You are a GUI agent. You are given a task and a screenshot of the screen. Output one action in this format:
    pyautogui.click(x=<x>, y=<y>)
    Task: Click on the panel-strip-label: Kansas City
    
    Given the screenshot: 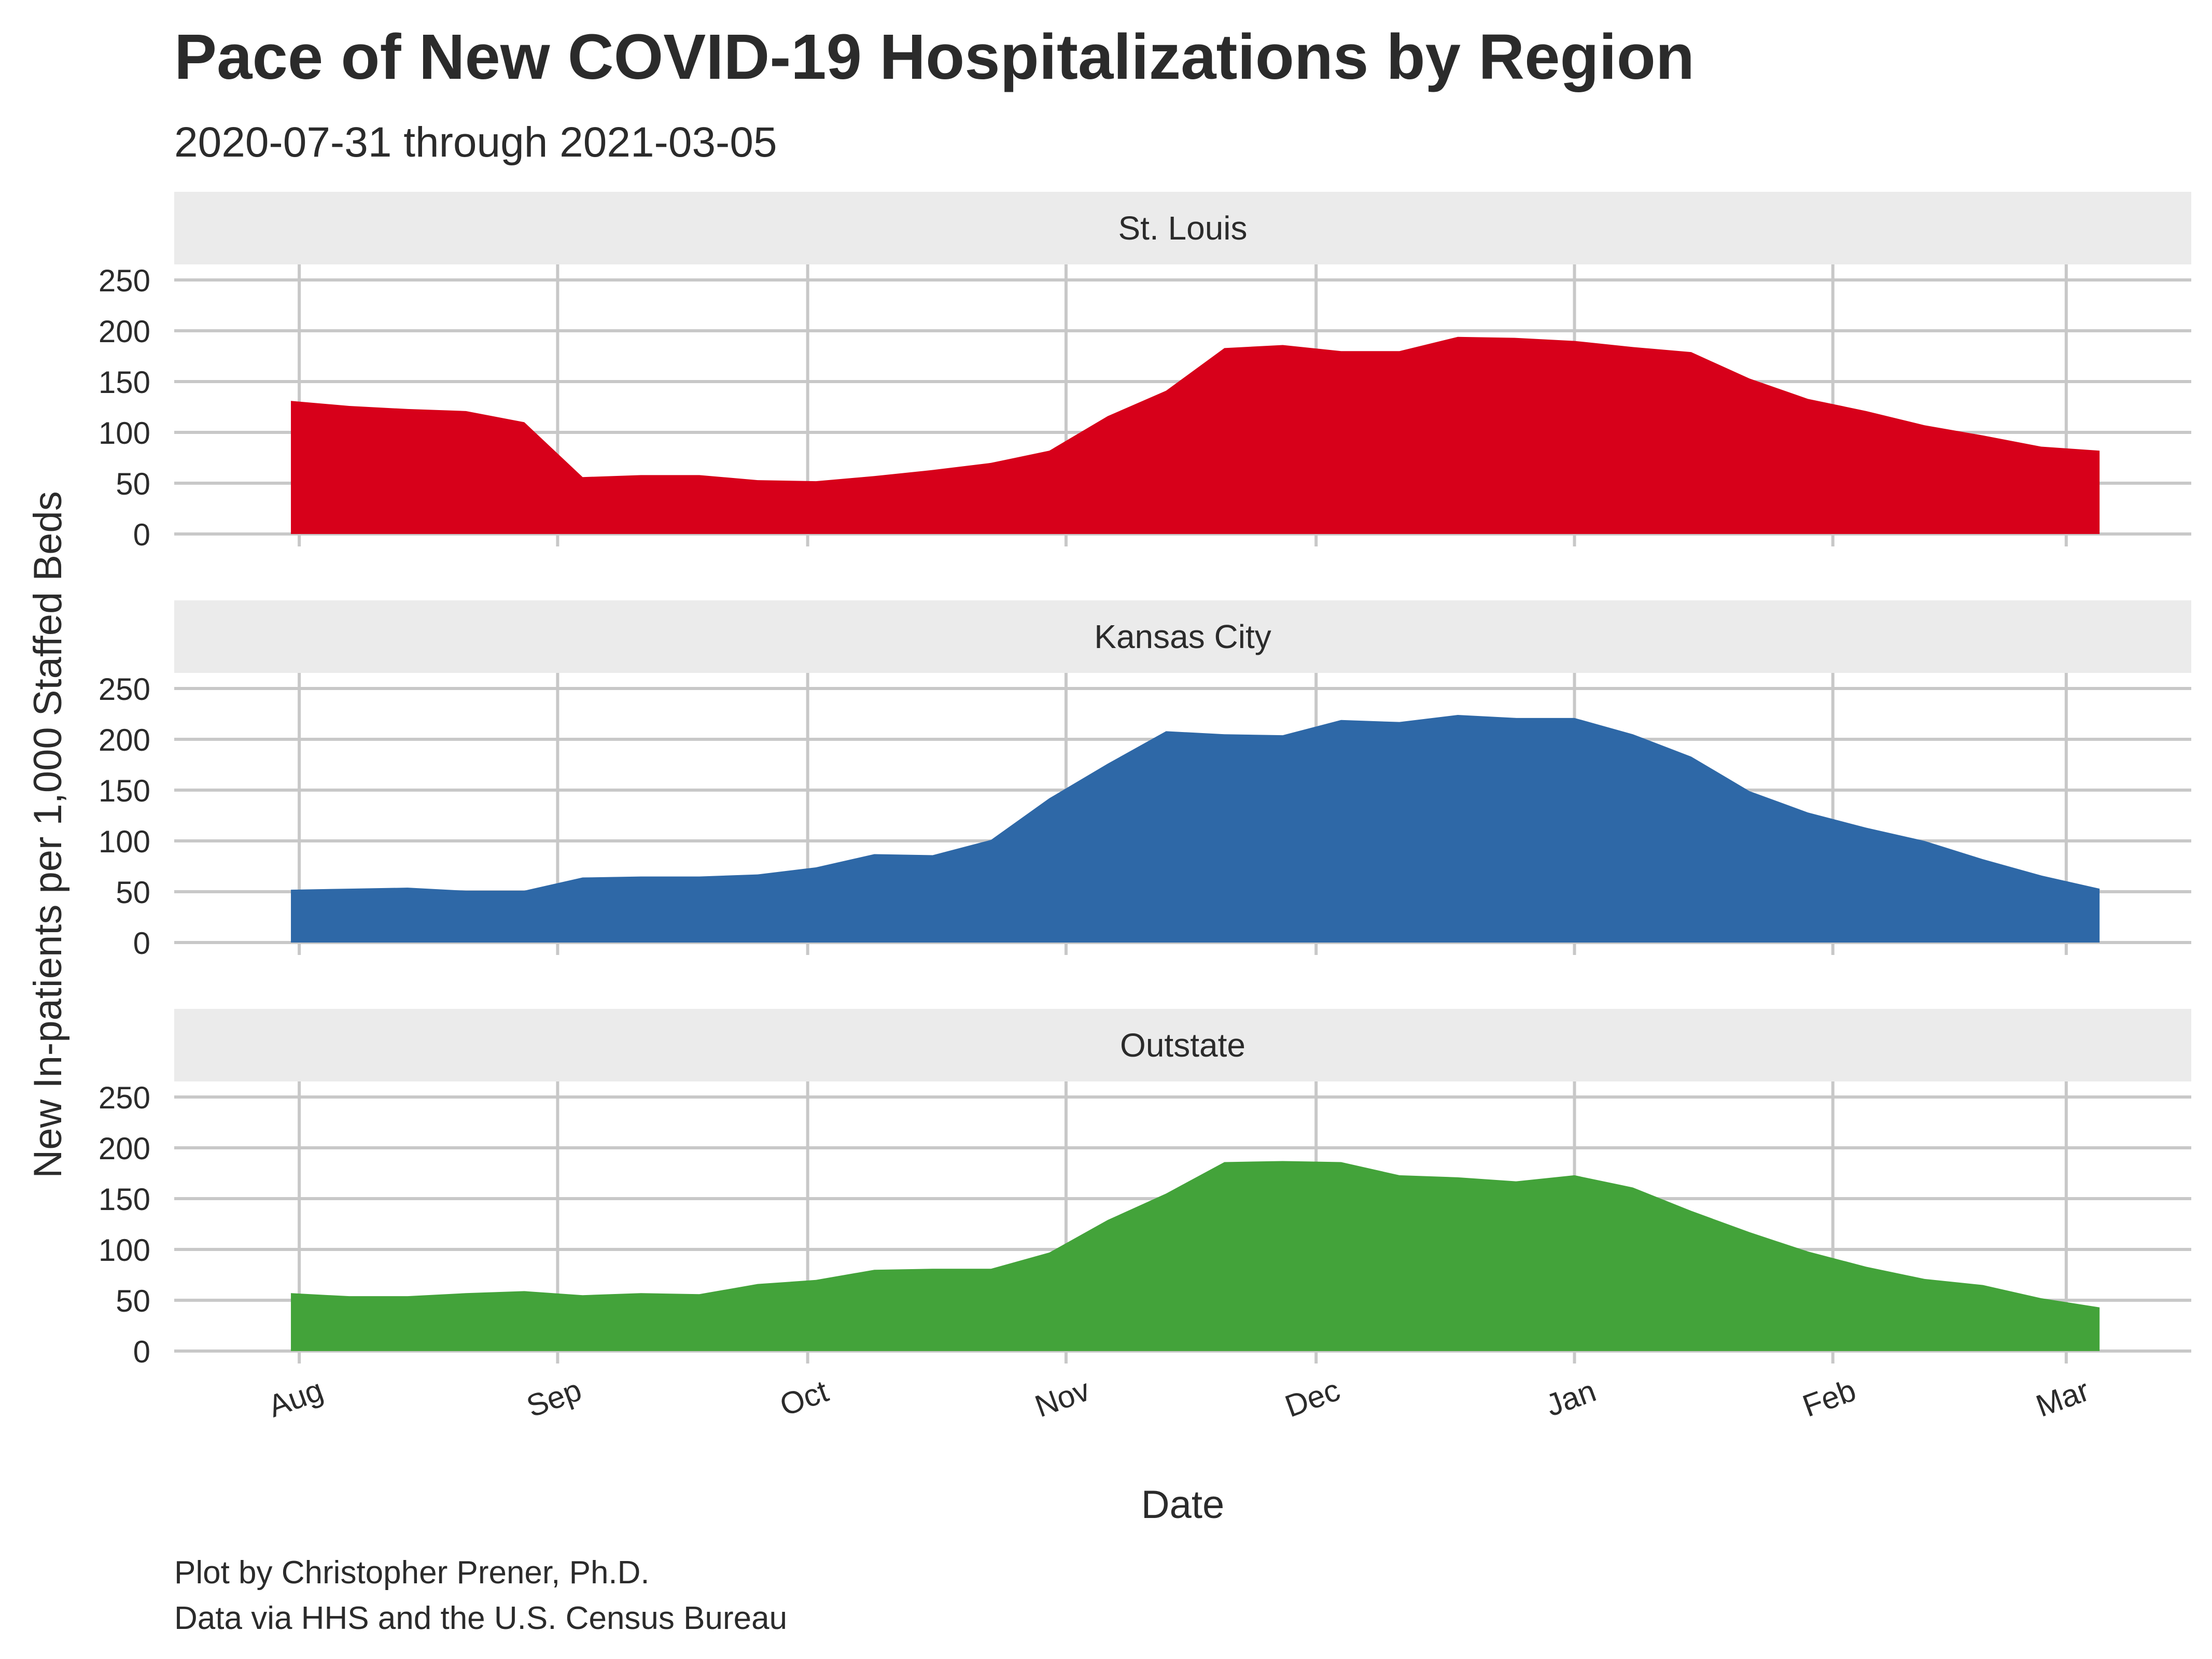 What is the action you would take?
    pyautogui.click(x=1182, y=636)
    